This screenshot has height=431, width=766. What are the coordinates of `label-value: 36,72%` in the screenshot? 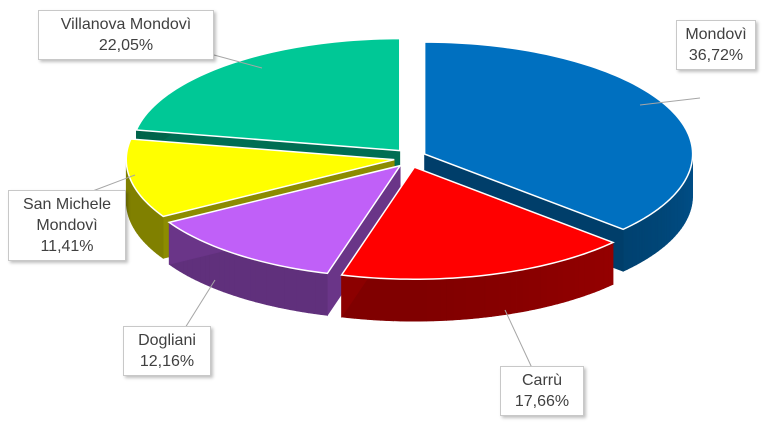 It's located at (716, 55).